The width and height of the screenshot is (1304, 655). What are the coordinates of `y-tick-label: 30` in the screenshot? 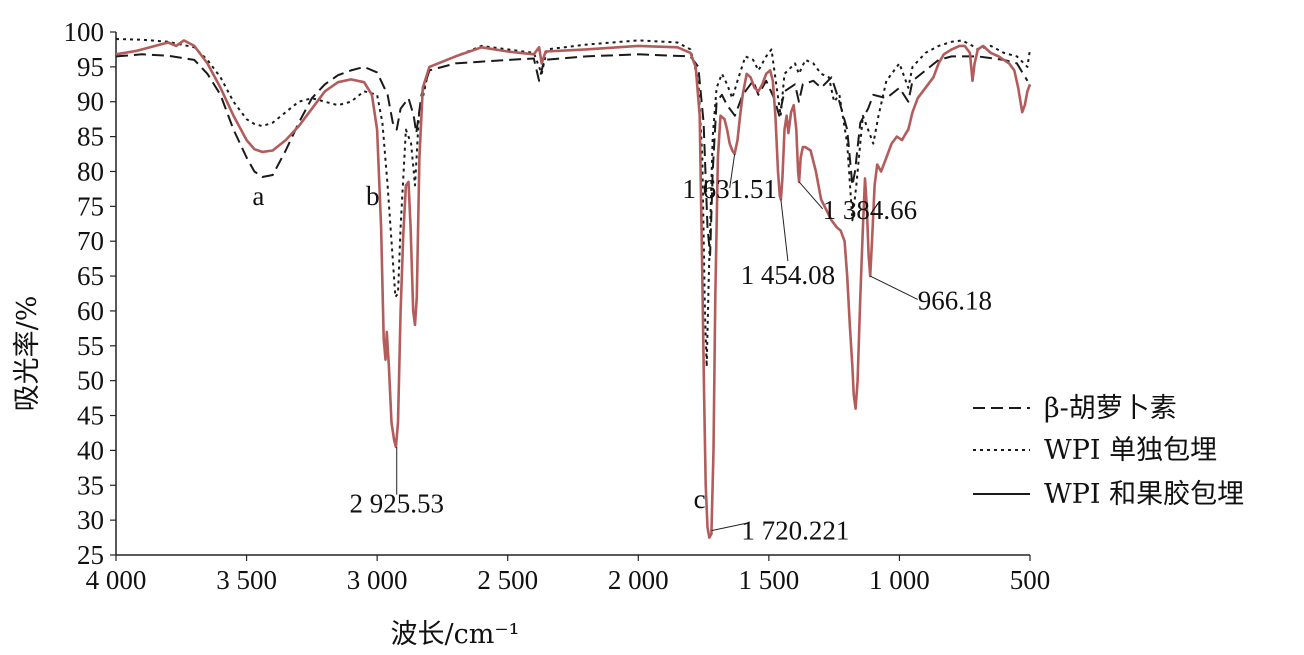 It's located at (90, 520).